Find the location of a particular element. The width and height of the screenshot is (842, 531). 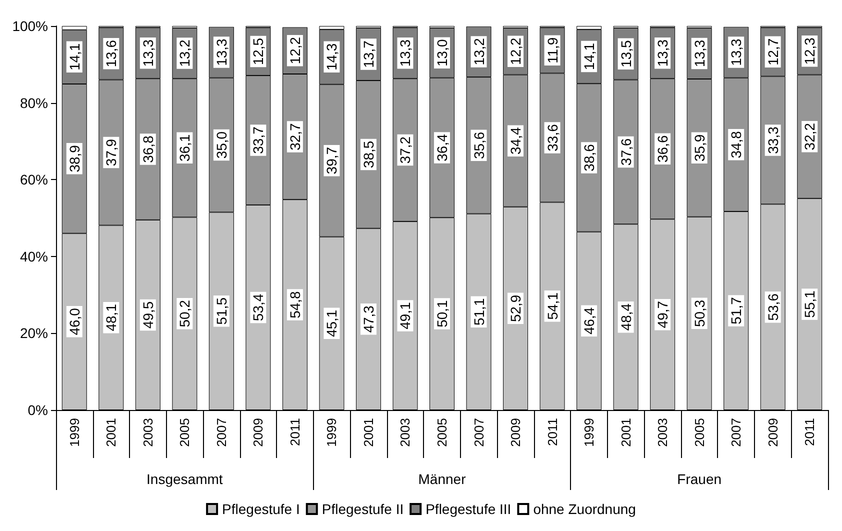

data-label: 47,3 is located at coordinates (368, 319).